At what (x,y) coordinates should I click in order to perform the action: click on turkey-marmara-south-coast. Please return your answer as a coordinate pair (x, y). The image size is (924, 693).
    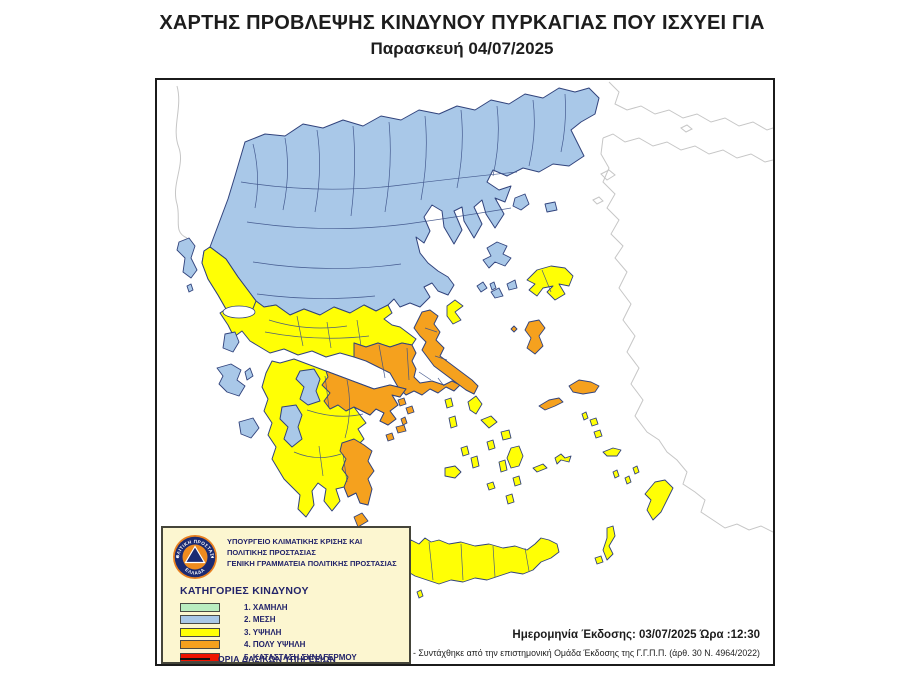
    Looking at the image, I should click on (687, 148).